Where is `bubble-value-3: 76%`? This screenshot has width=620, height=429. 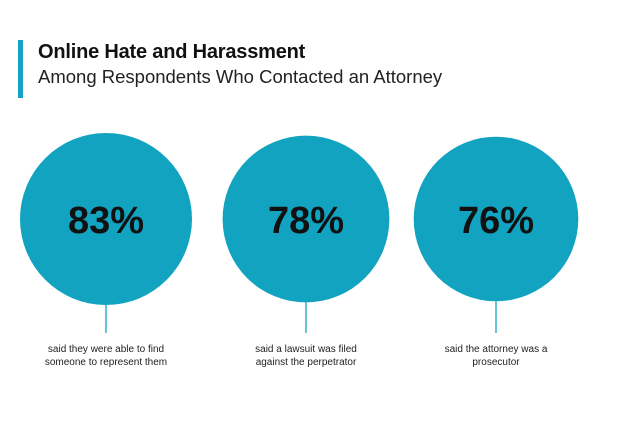 bubble-value-3: 76% is located at coordinates (496, 221).